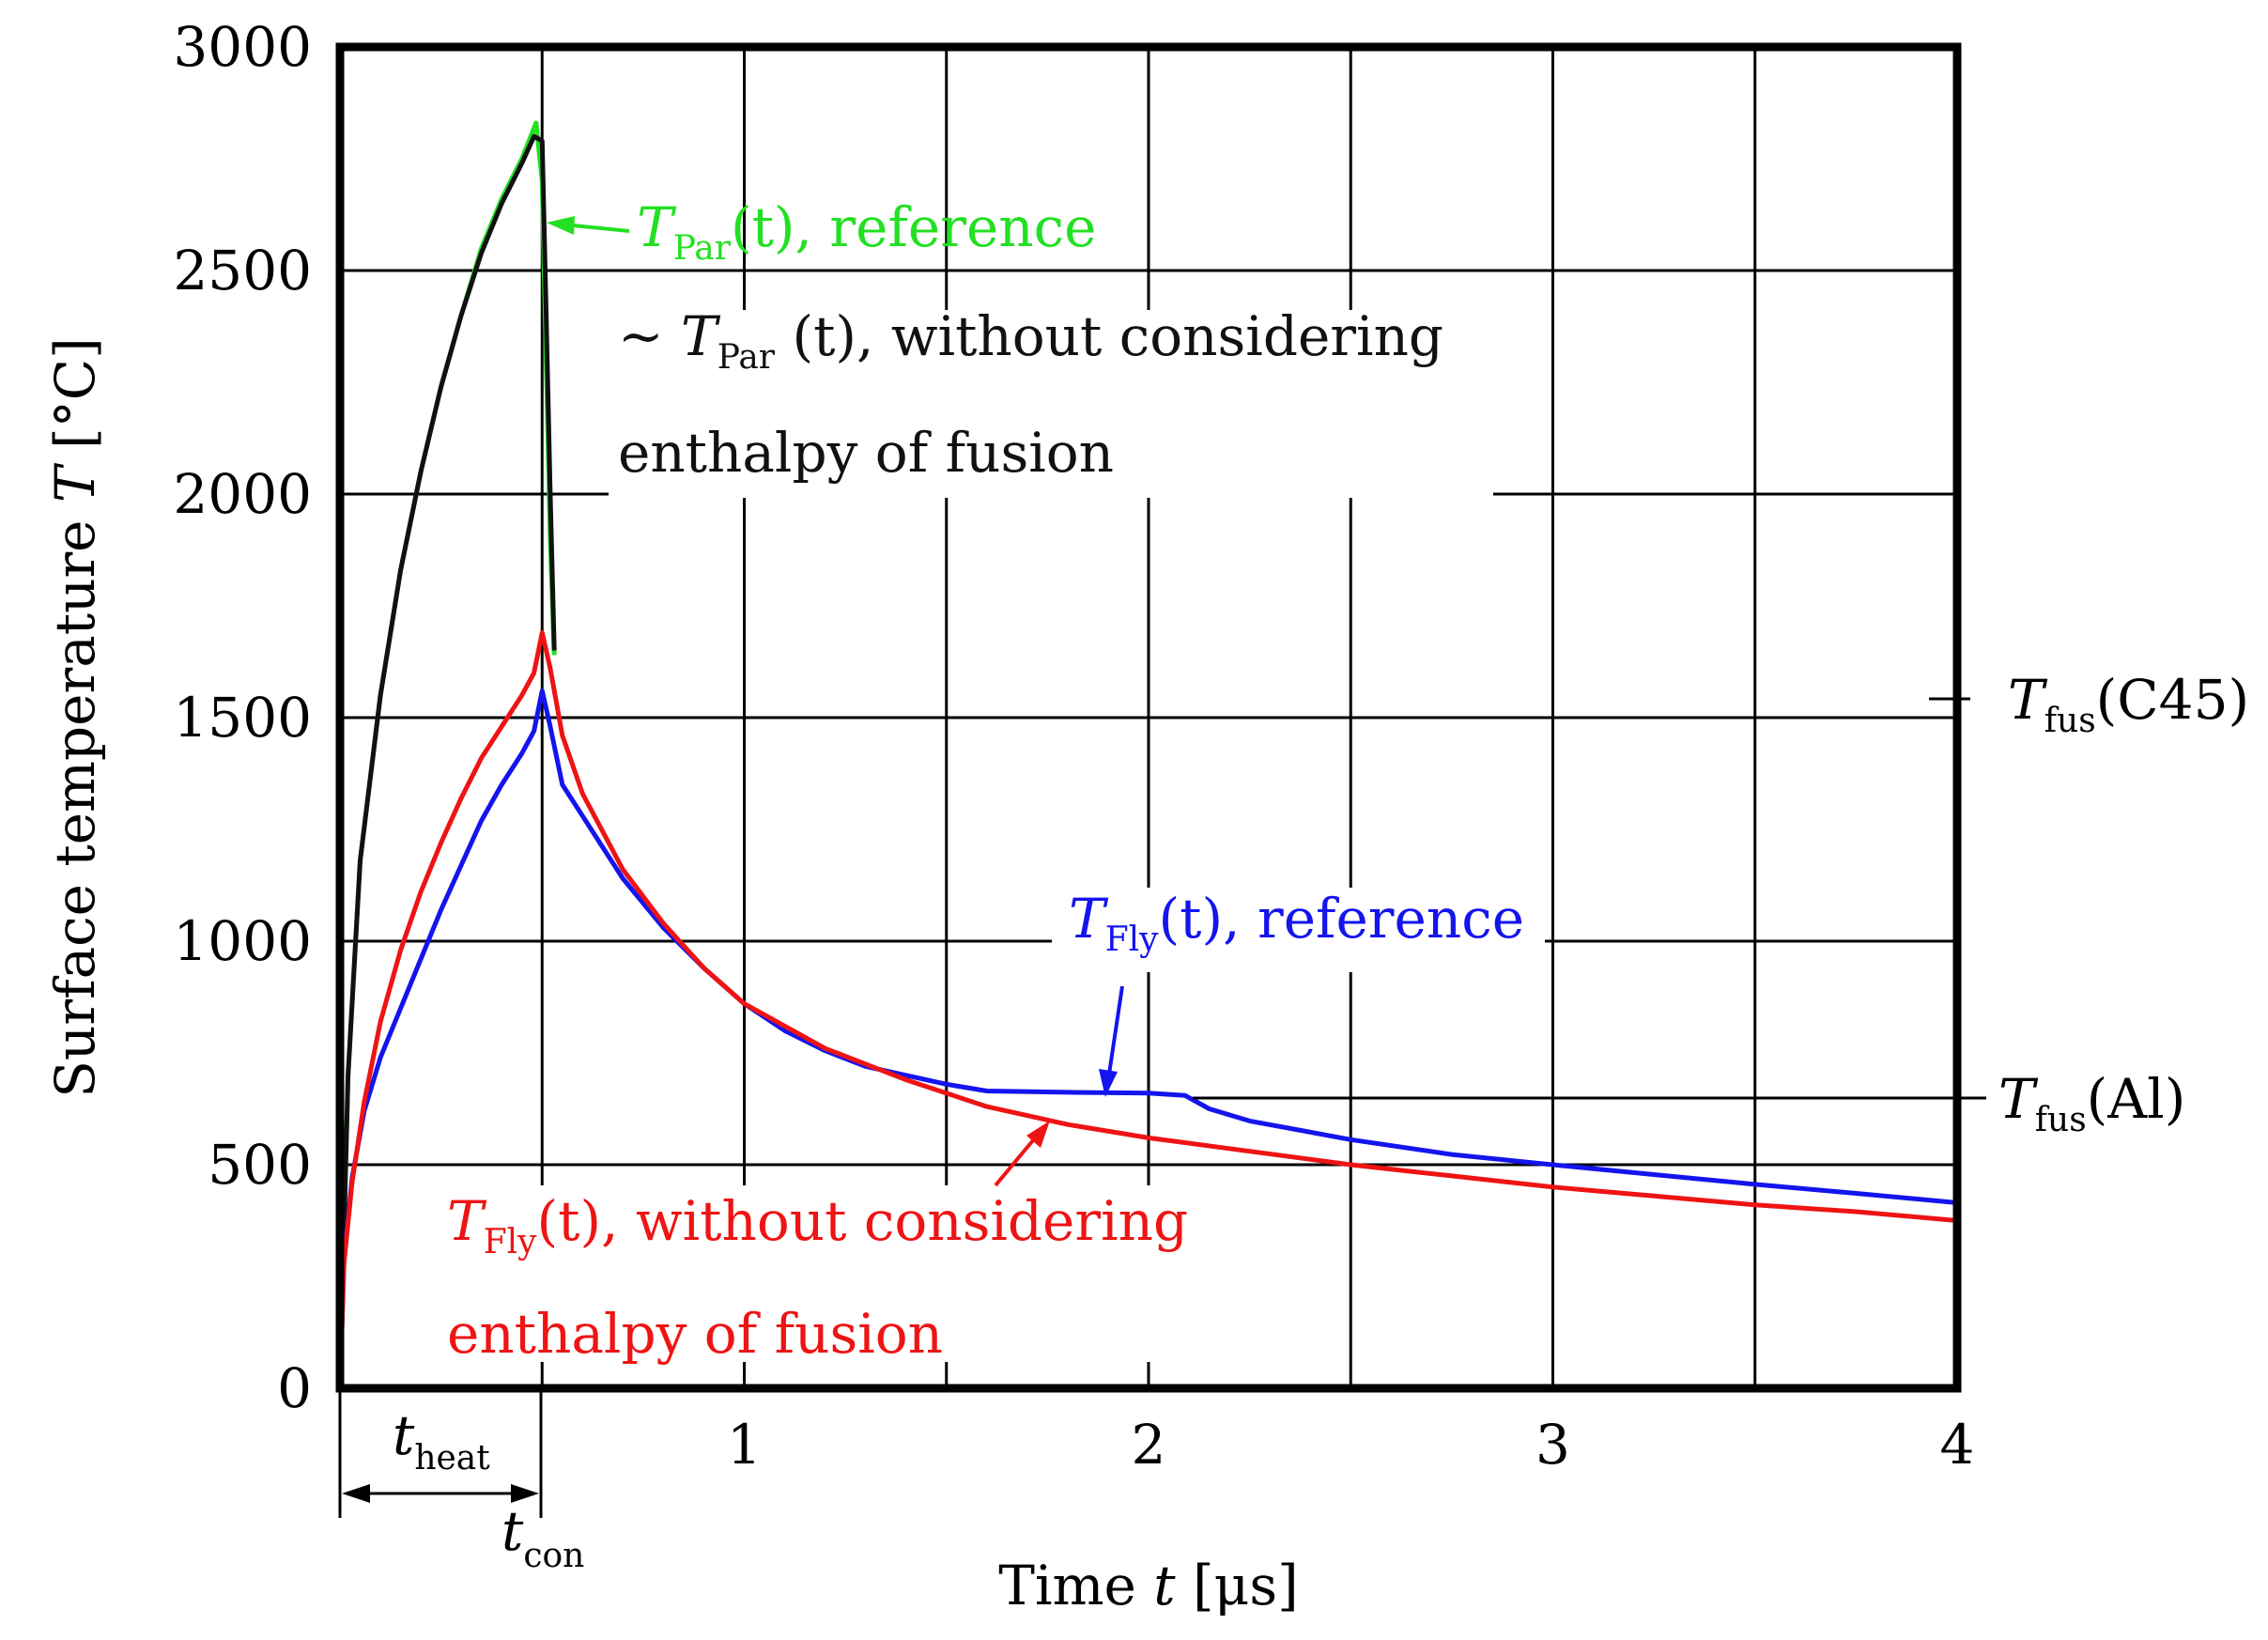 The image size is (2268, 1640). Describe the element at coordinates (1957, 1445) in the screenshot. I see `x-tick-label-3: 4` at that location.